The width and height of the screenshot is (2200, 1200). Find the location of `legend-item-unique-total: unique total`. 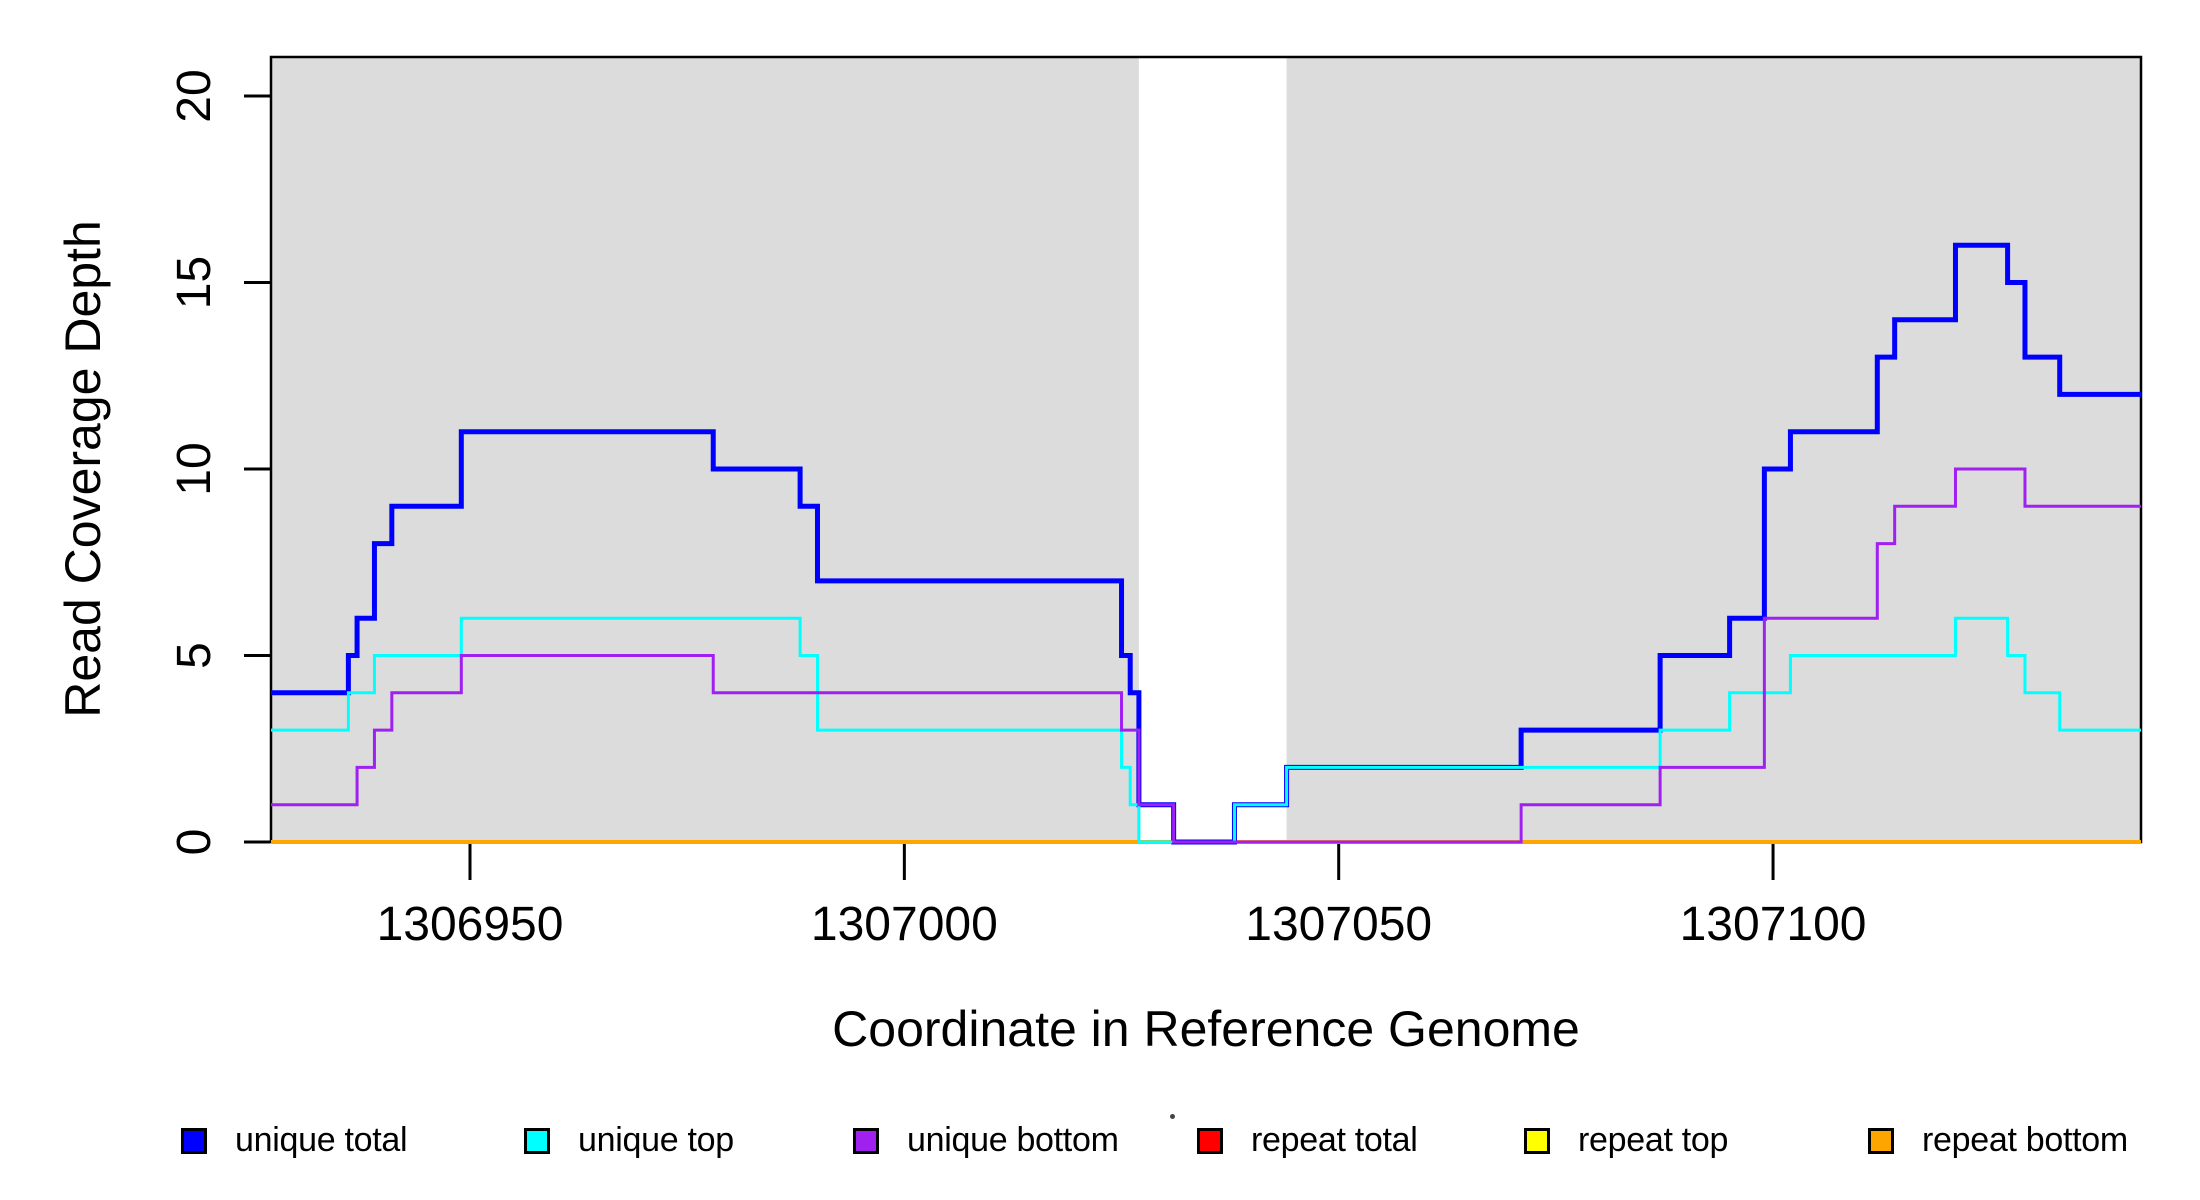

legend-item-unique-total: unique total is located at coordinates (294, 1140).